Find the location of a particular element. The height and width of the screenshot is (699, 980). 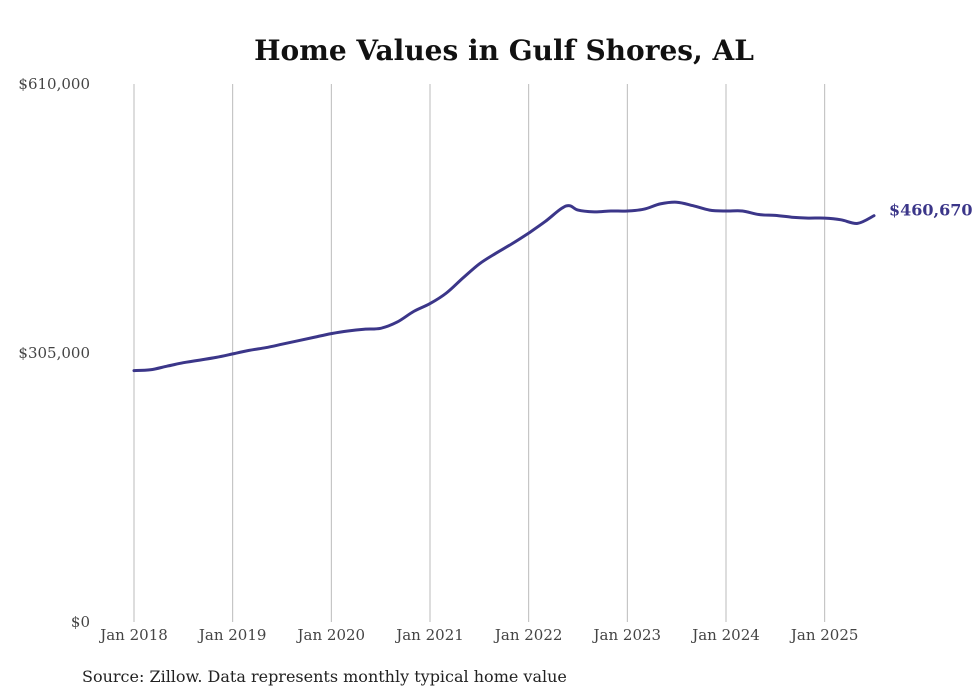

y-tick-label: $0 is located at coordinates (80, 622).